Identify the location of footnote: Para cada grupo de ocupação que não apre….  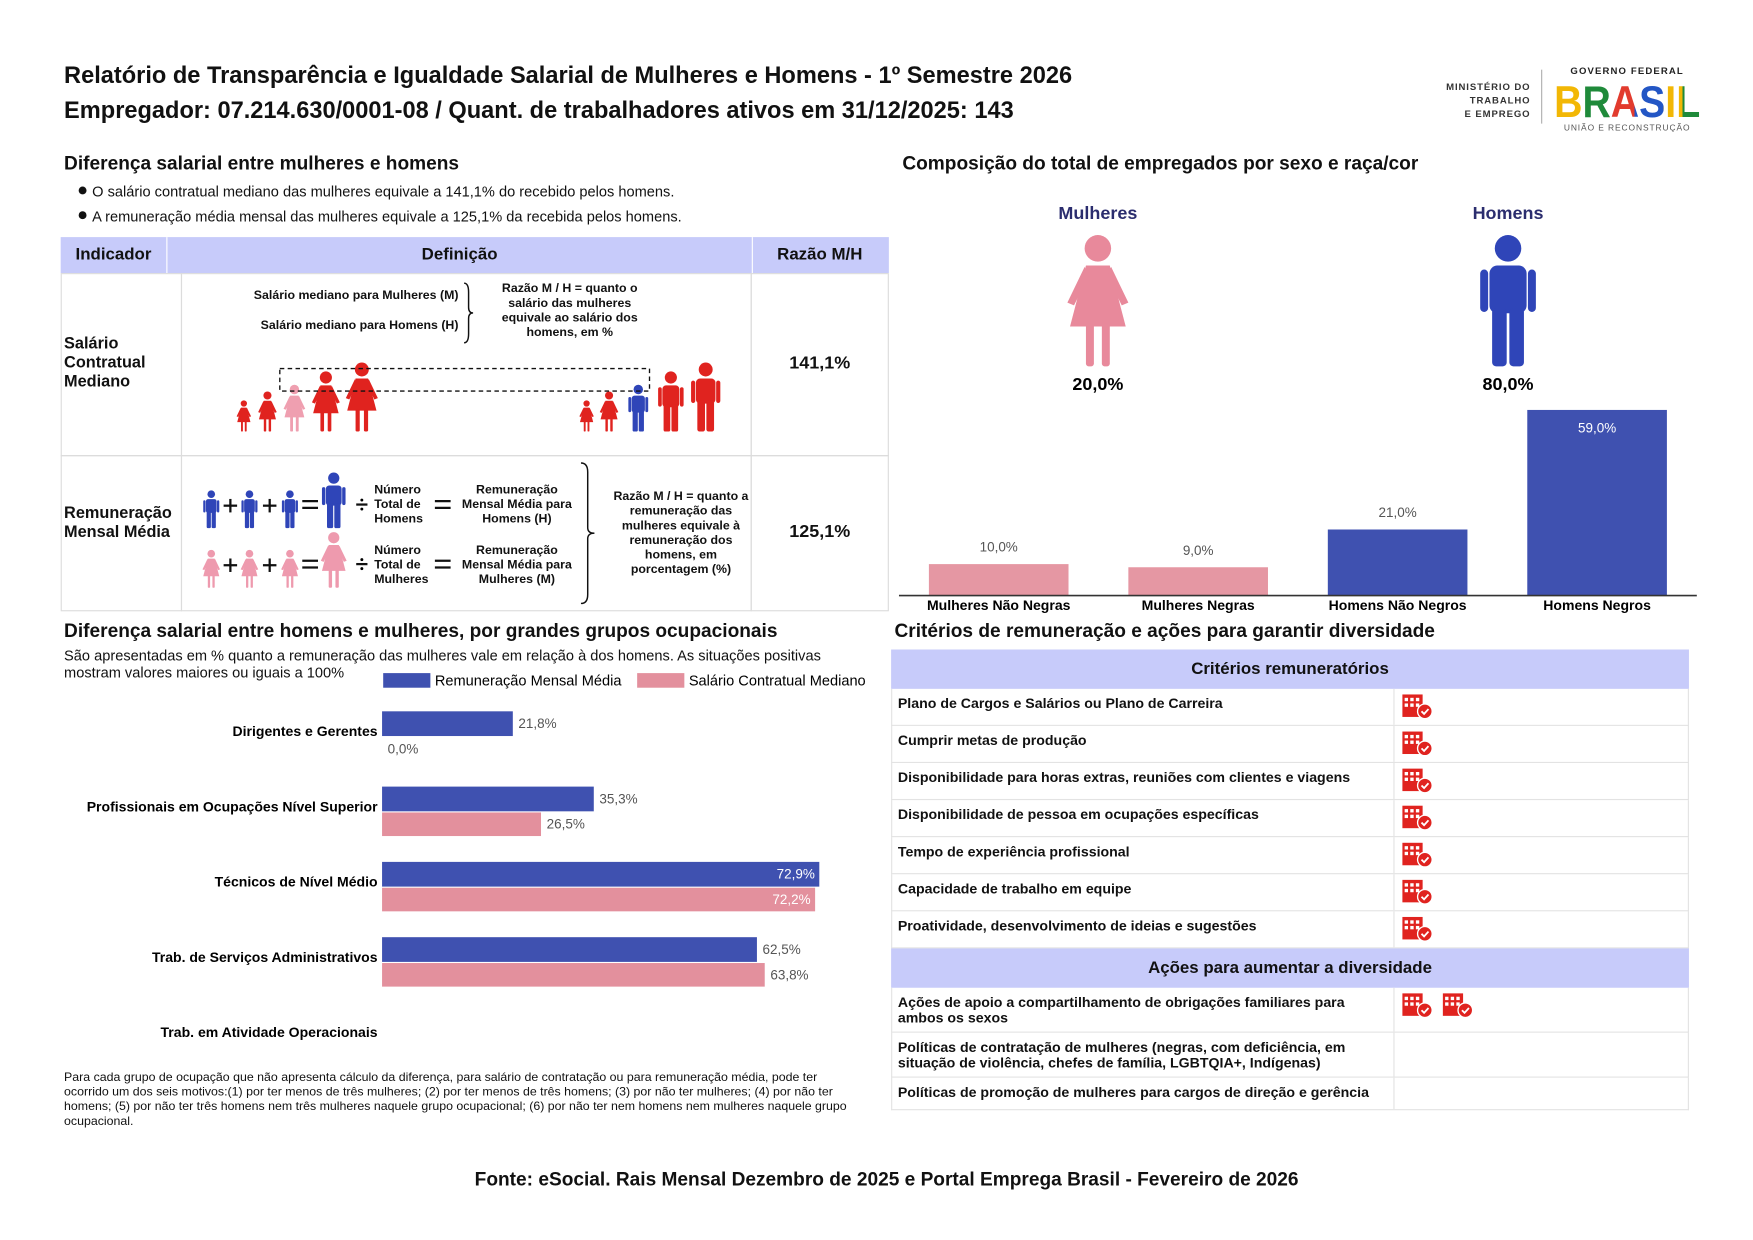
(455, 1099).